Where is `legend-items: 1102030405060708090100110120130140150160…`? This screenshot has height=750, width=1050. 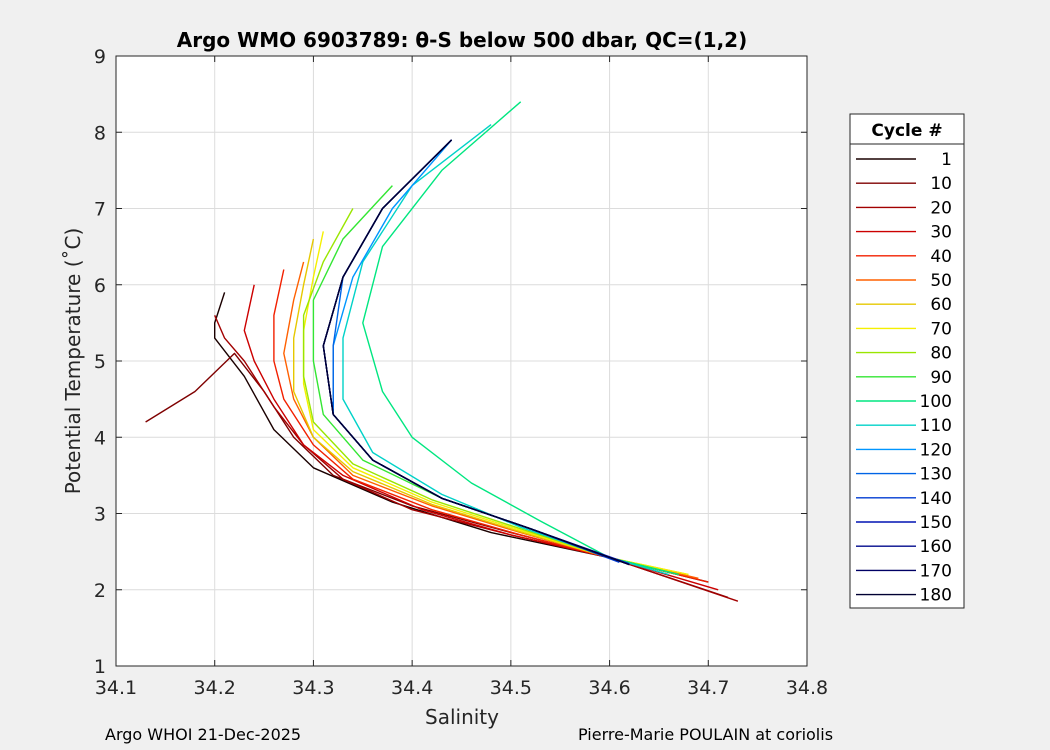
legend-items: 1102030405060708090100110120130140150160… is located at coordinates (904, 378).